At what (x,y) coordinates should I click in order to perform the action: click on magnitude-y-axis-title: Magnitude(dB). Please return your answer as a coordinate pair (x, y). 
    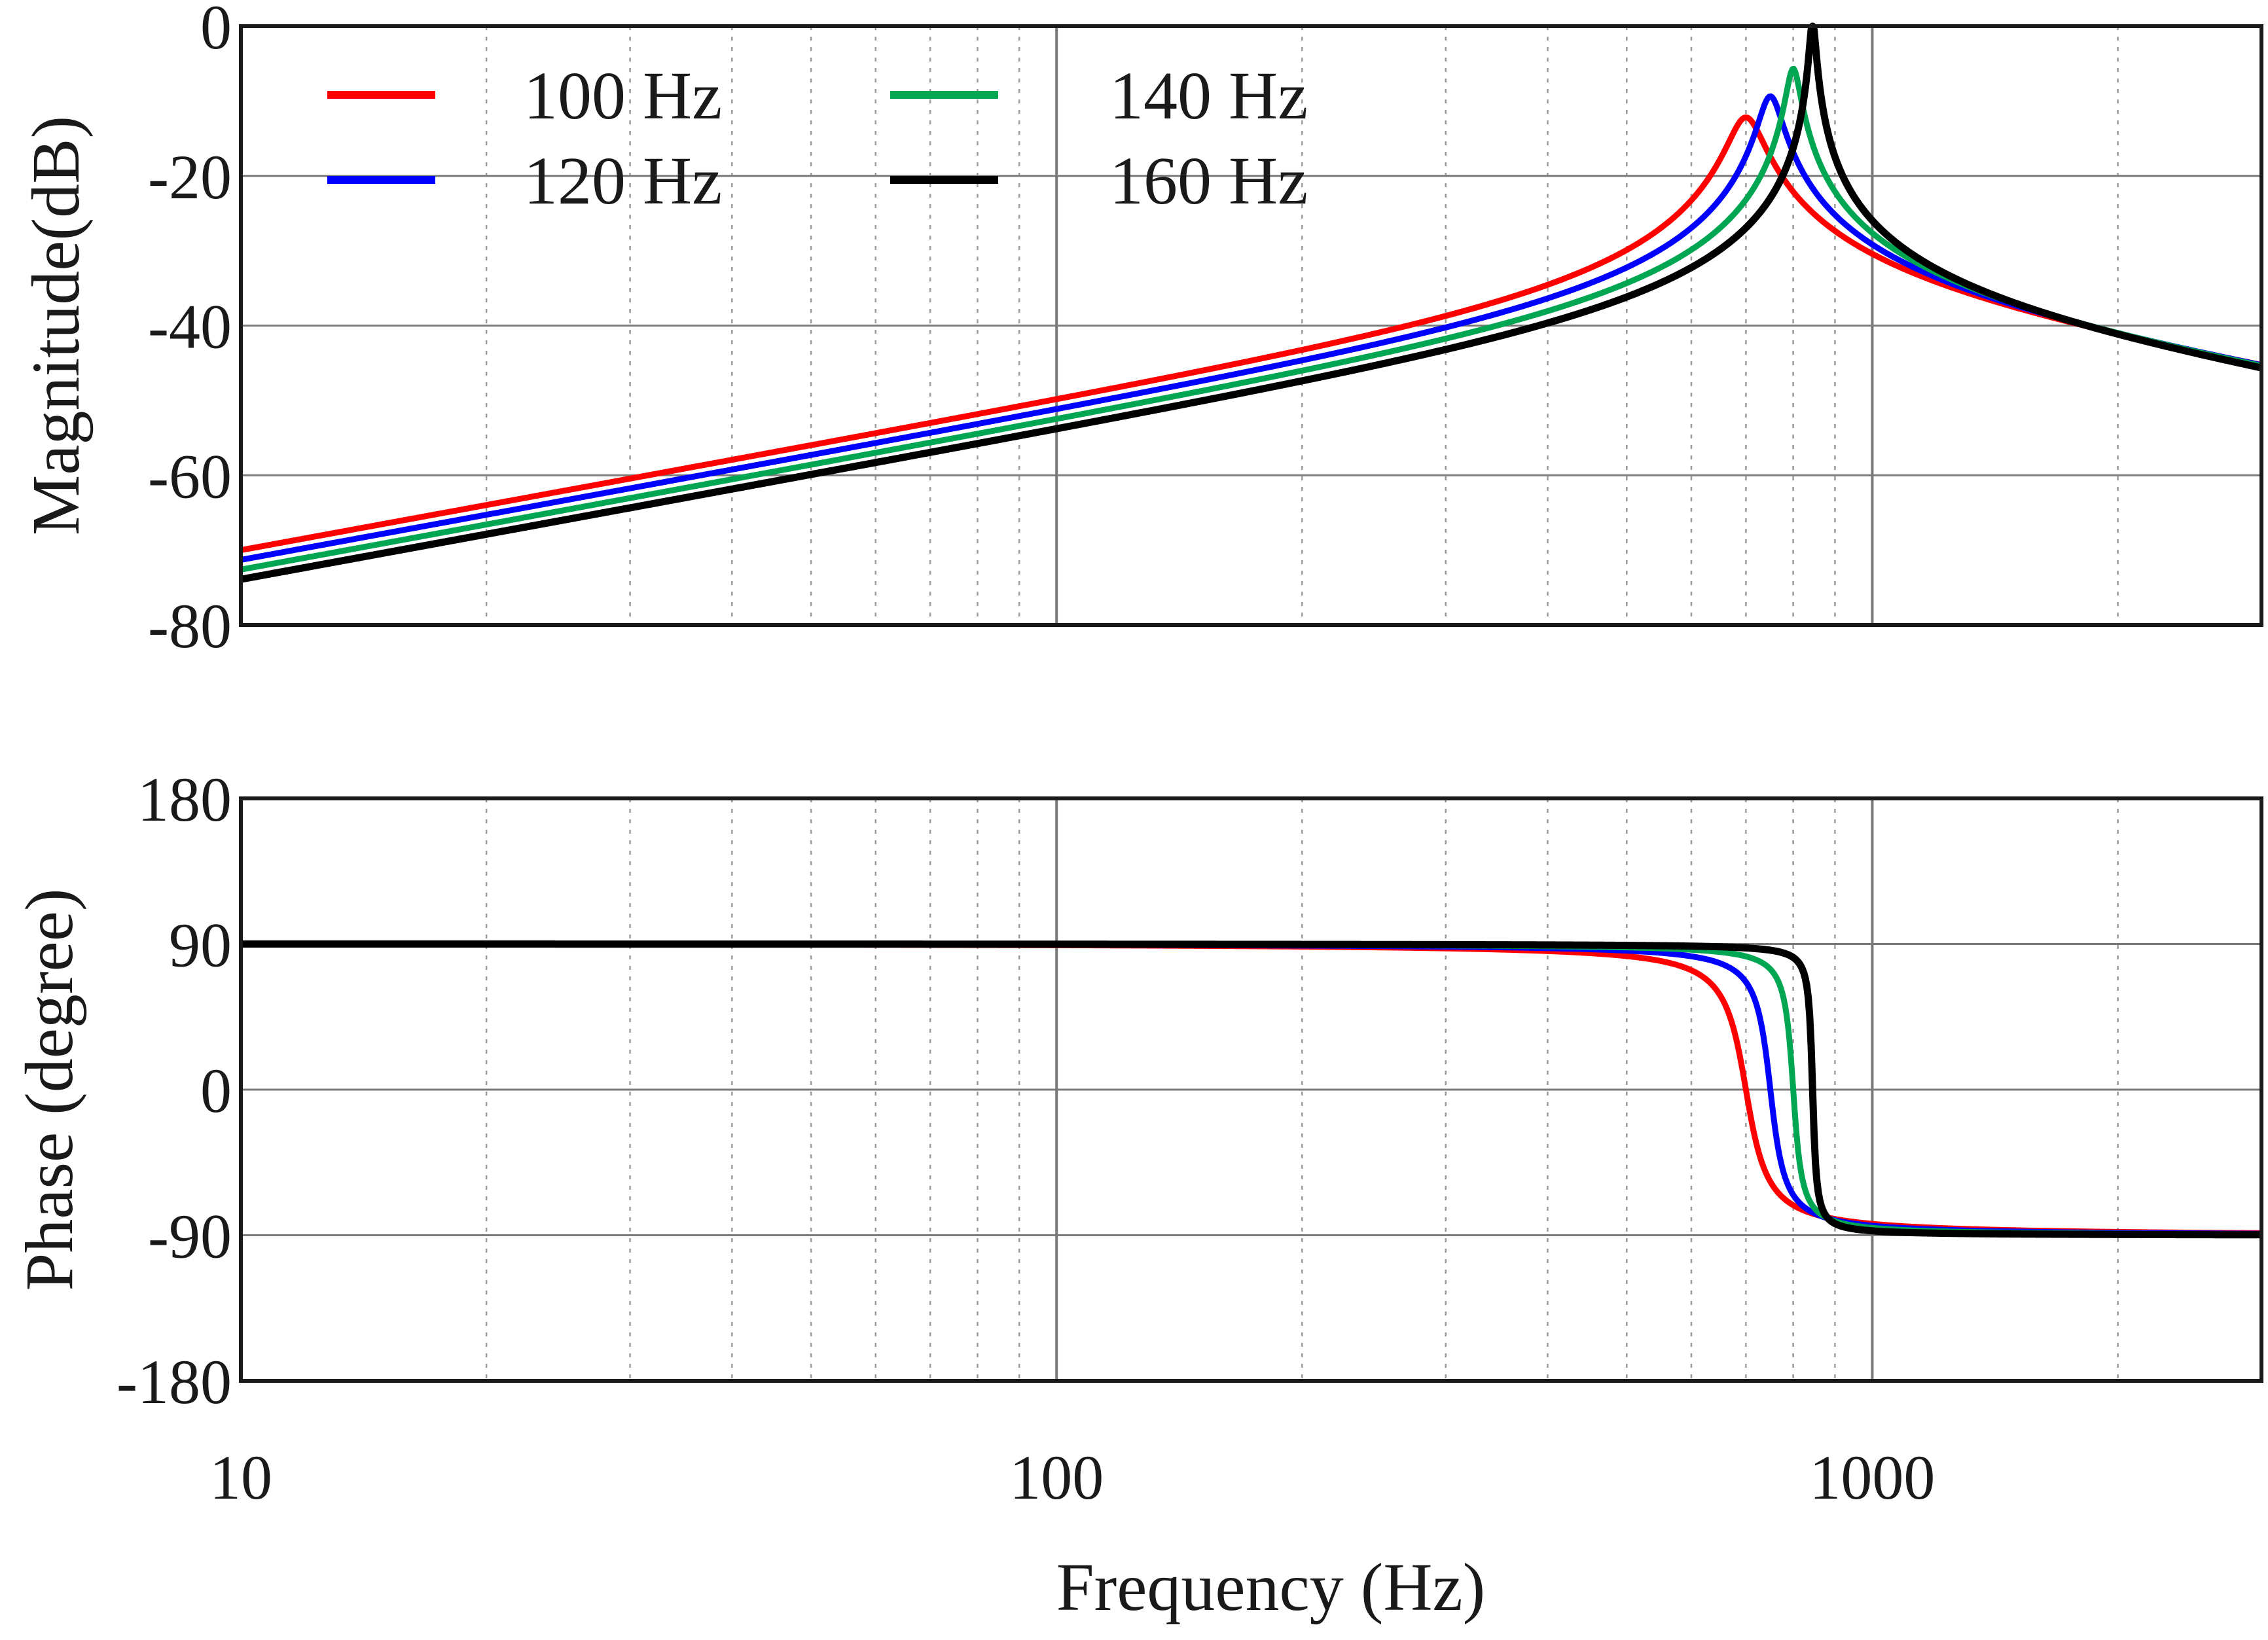
    Looking at the image, I should click on (56, 325).